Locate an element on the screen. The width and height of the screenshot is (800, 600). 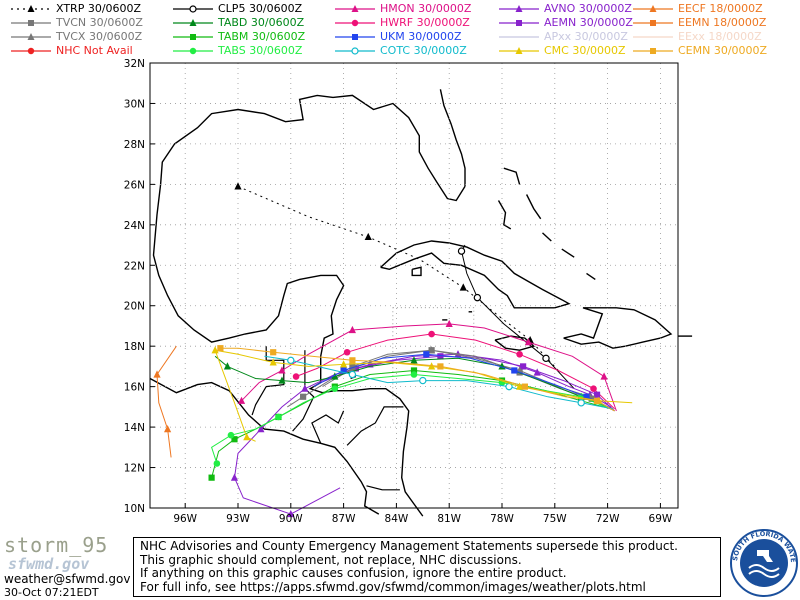
lat-label: 24N is located at coordinates (134, 226).